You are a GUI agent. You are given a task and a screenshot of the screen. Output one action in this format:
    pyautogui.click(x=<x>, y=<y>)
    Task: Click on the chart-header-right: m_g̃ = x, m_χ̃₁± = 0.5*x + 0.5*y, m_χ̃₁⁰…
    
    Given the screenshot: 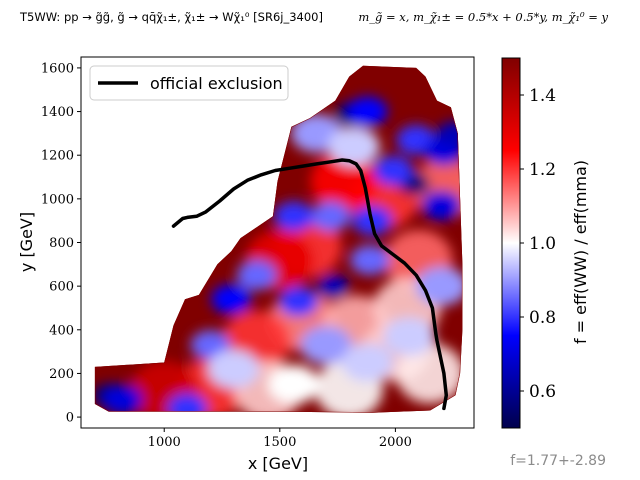 What is the action you would take?
    pyautogui.click(x=483, y=17)
    